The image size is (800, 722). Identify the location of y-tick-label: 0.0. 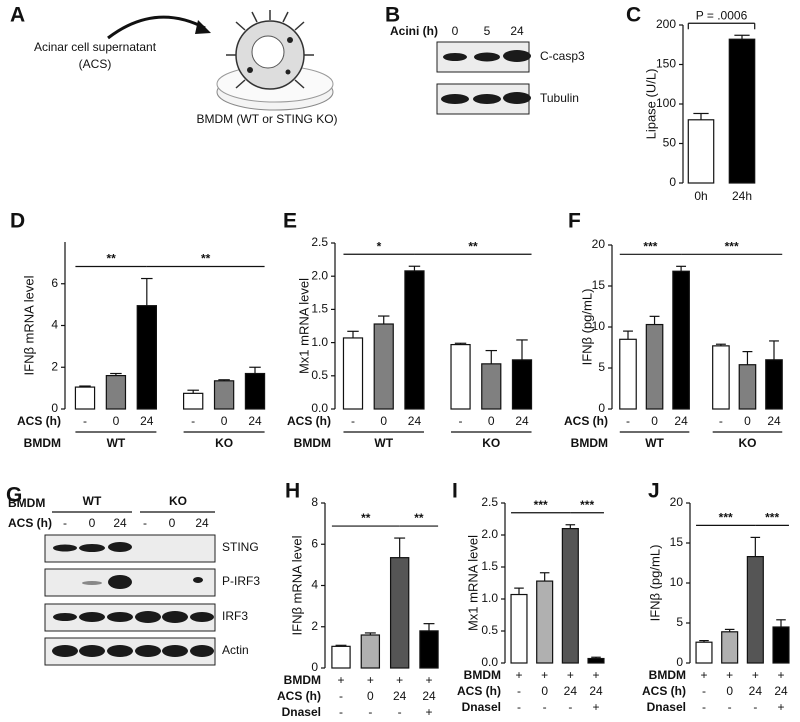
(489, 662).